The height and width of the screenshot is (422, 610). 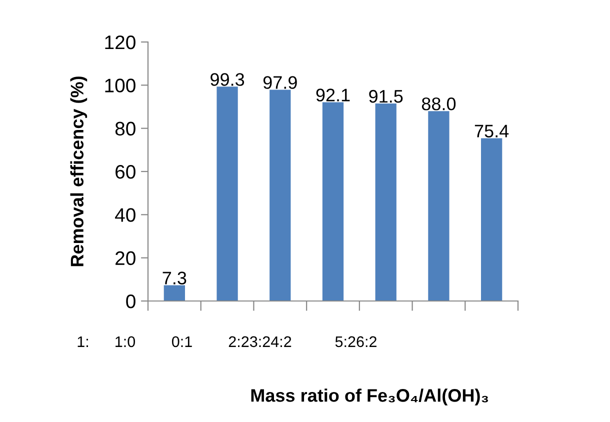 I want to click on text: 1:, so click(x=83, y=341).